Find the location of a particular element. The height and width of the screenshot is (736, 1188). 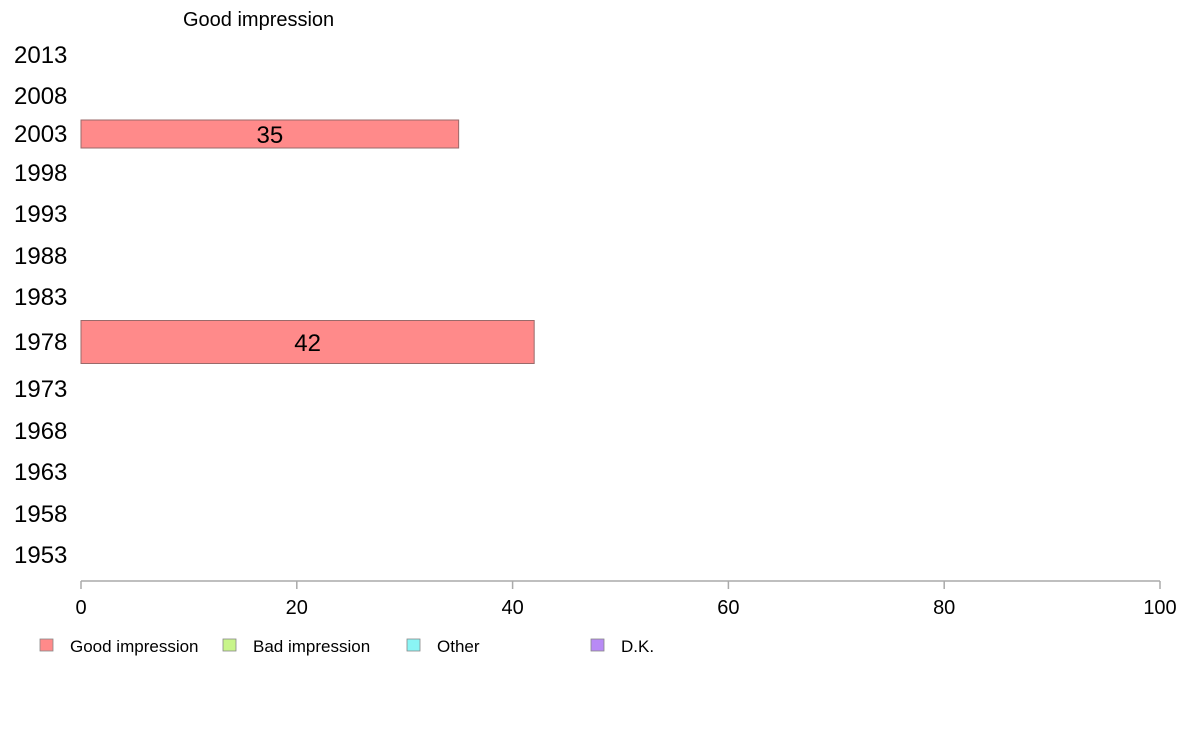

x-tick-label: 40 is located at coordinates (512, 608).